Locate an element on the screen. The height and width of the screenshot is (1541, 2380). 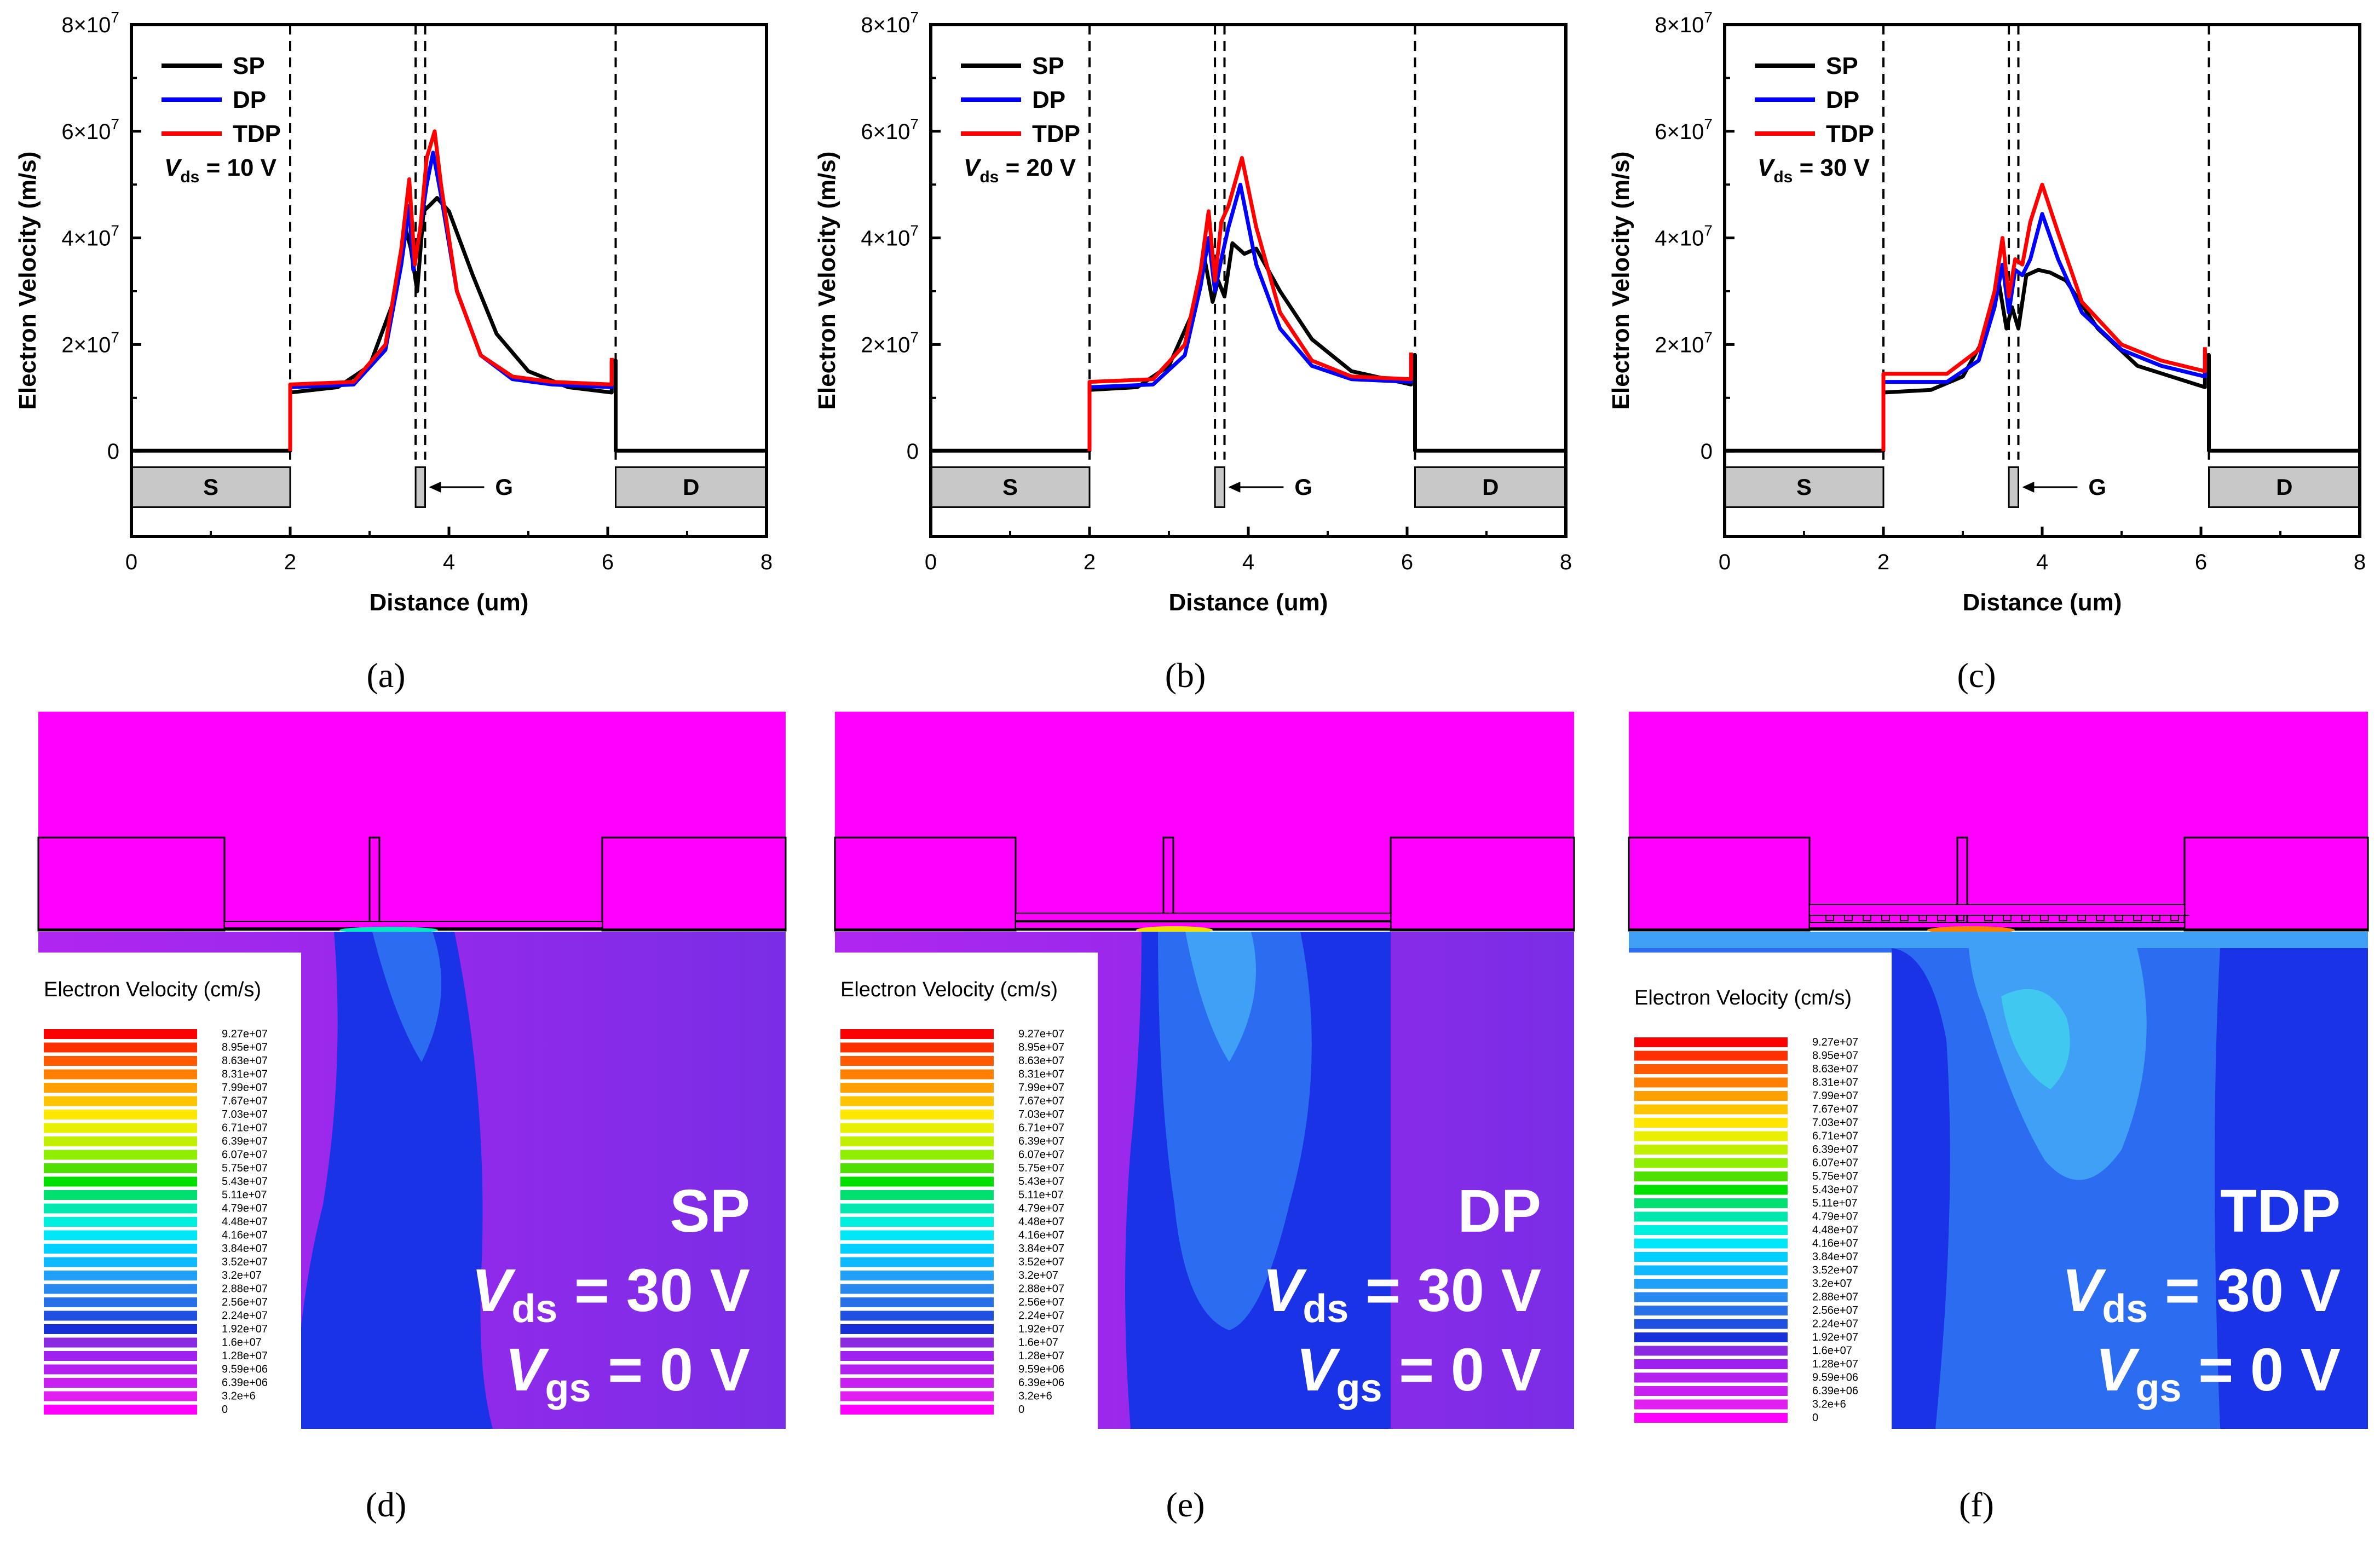
electrode-label-g: G is located at coordinates (1303, 487).